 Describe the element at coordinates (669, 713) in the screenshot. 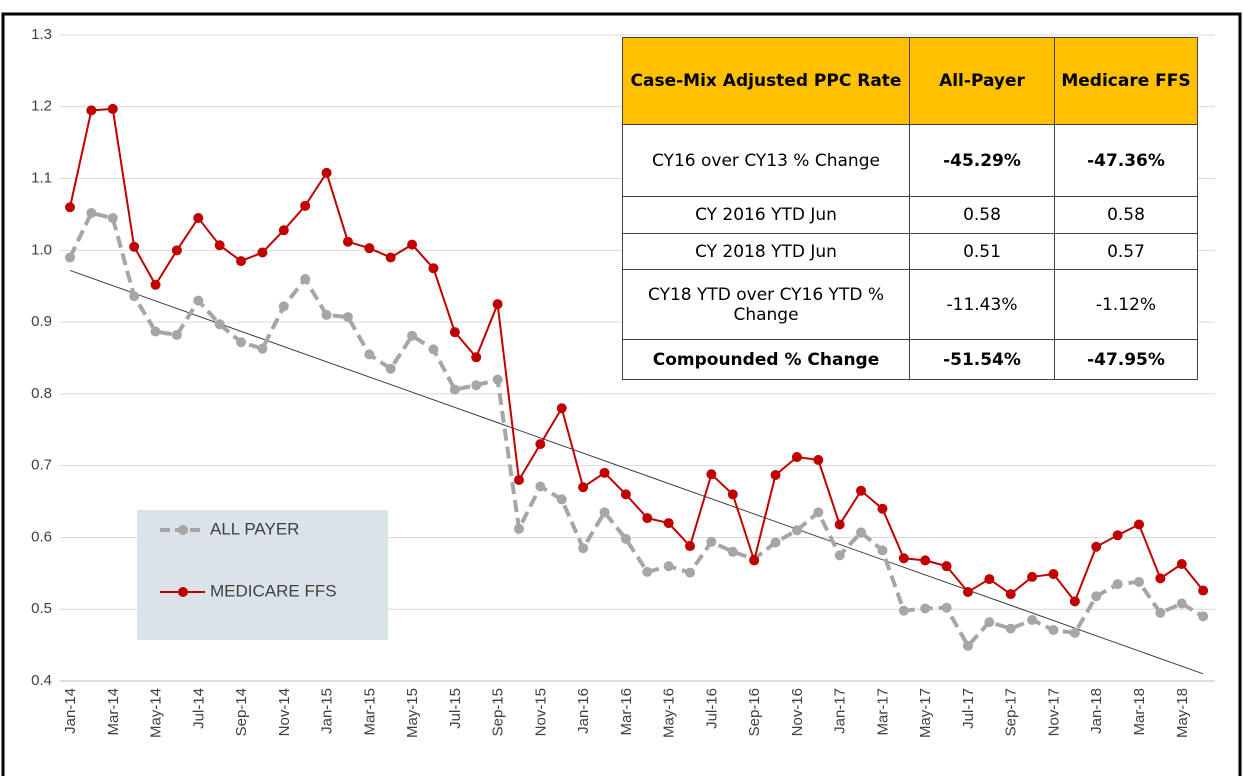

I see `x-tick-label: May-16` at that location.